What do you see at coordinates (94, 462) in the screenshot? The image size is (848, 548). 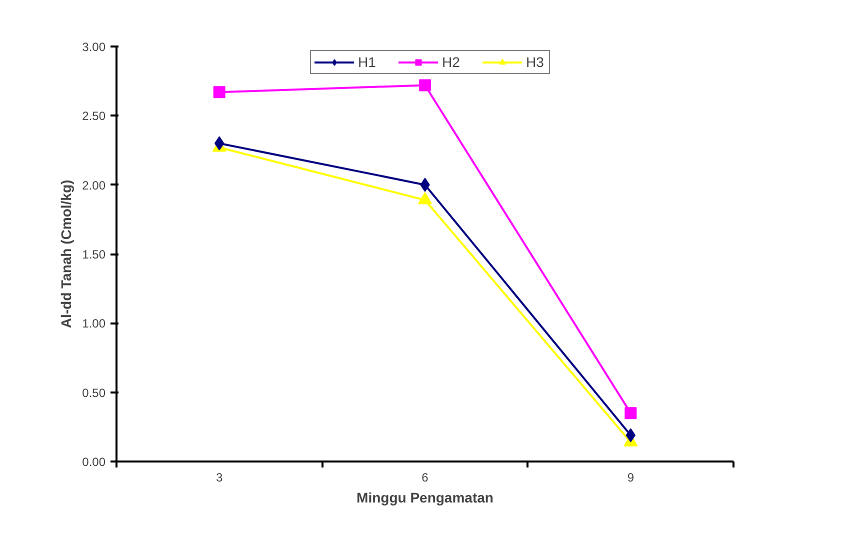 I see `y-tick-label: 0.00` at bounding box center [94, 462].